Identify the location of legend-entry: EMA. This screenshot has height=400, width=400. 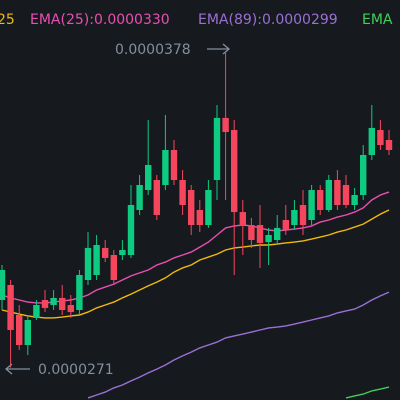
(377, 20).